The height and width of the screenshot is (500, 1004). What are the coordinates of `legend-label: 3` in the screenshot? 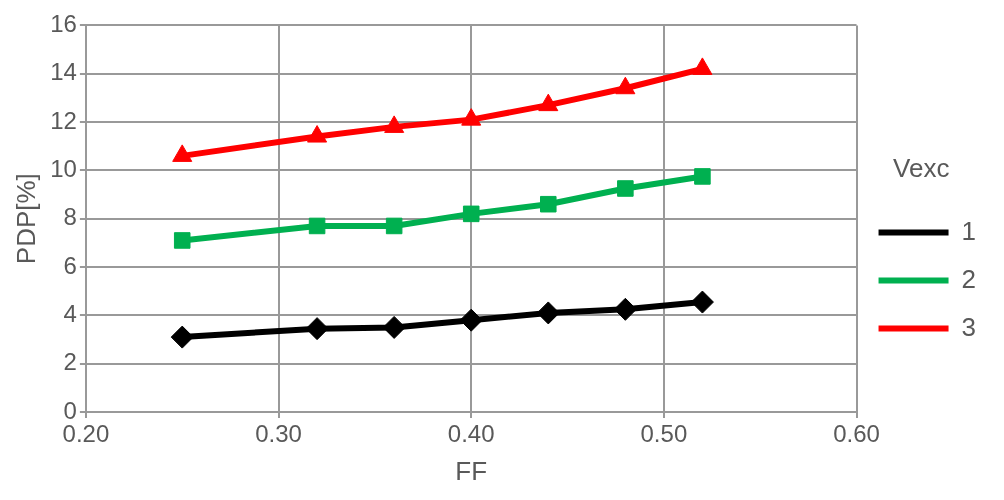 It's located at (969, 326).